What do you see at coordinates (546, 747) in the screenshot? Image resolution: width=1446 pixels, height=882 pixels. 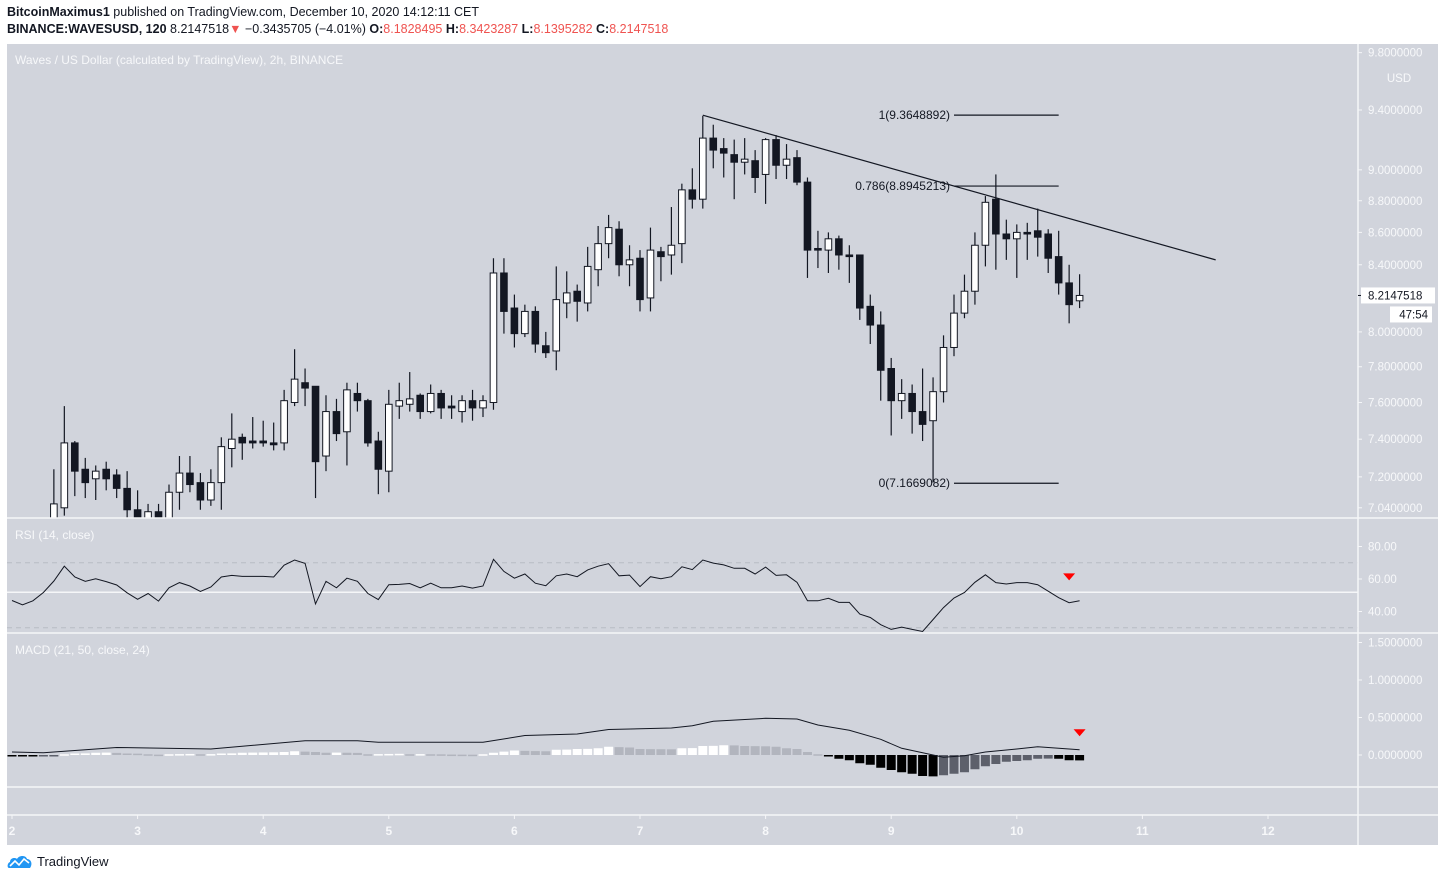 I see `macd-pane` at bounding box center [546, 747].